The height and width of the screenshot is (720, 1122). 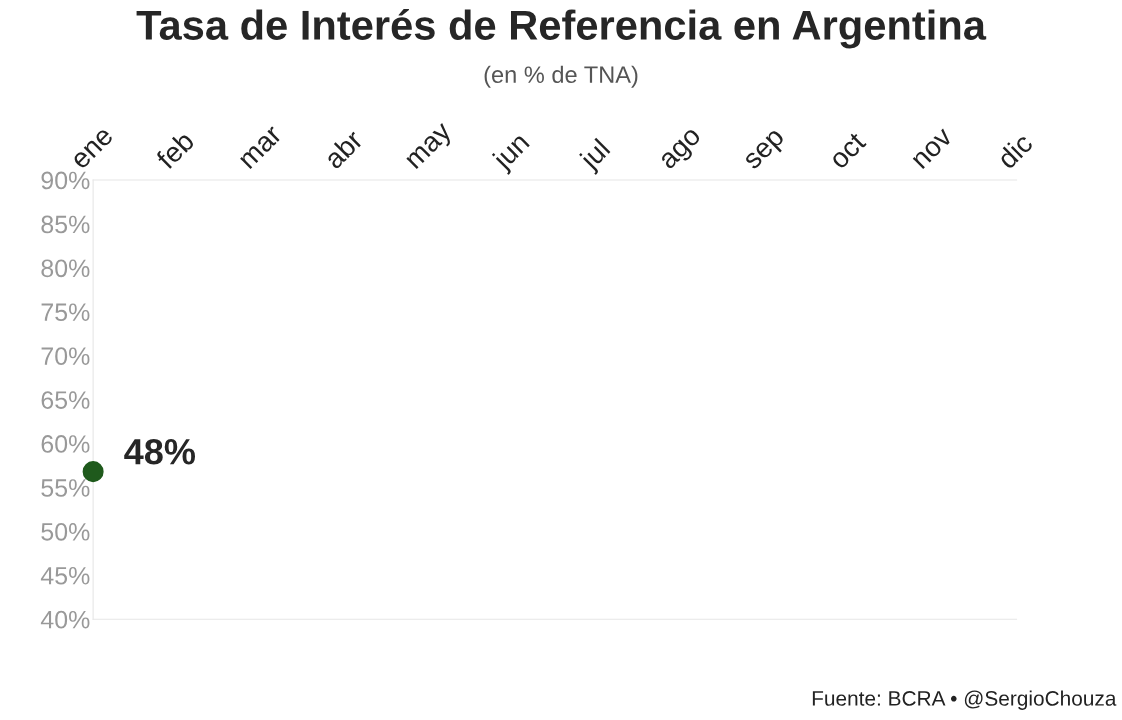 I want to click on chart-title: Tasa de Interés de Referencia en Argentina, so click(x=561, y=29).